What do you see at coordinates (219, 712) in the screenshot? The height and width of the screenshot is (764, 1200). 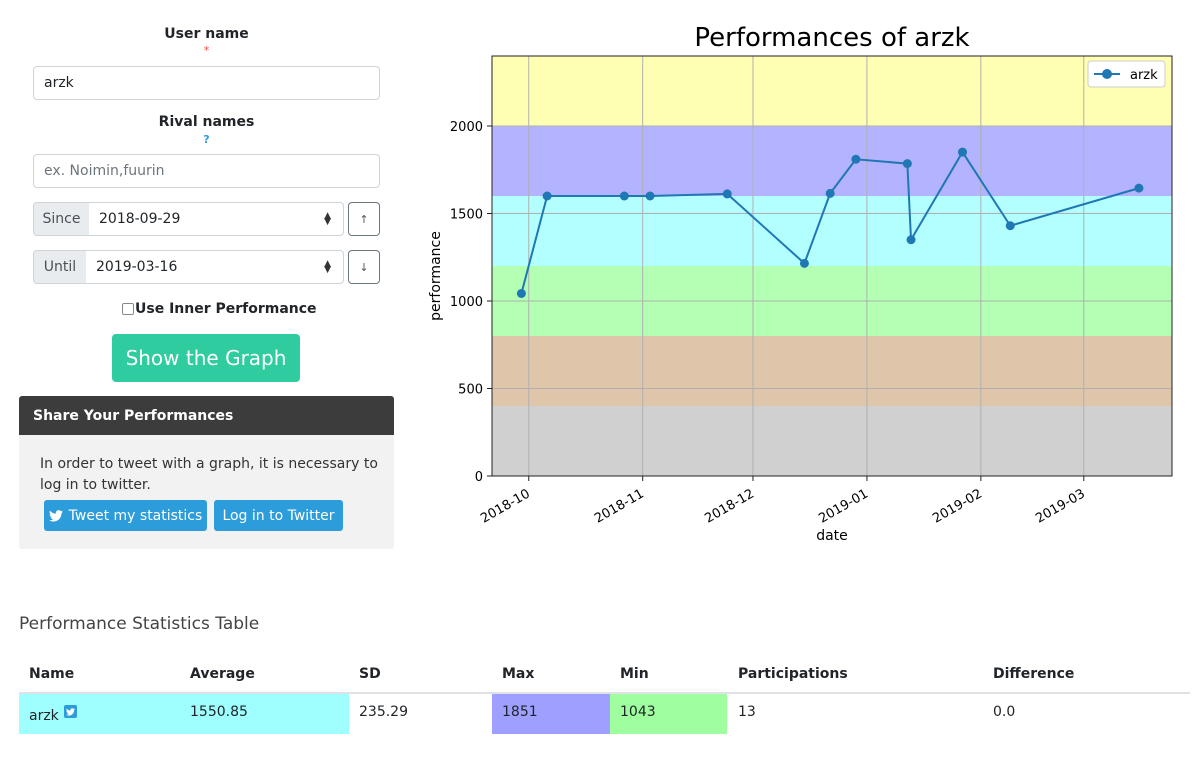 I see `row-average: 1550.85` at bounding box center [219, 712].